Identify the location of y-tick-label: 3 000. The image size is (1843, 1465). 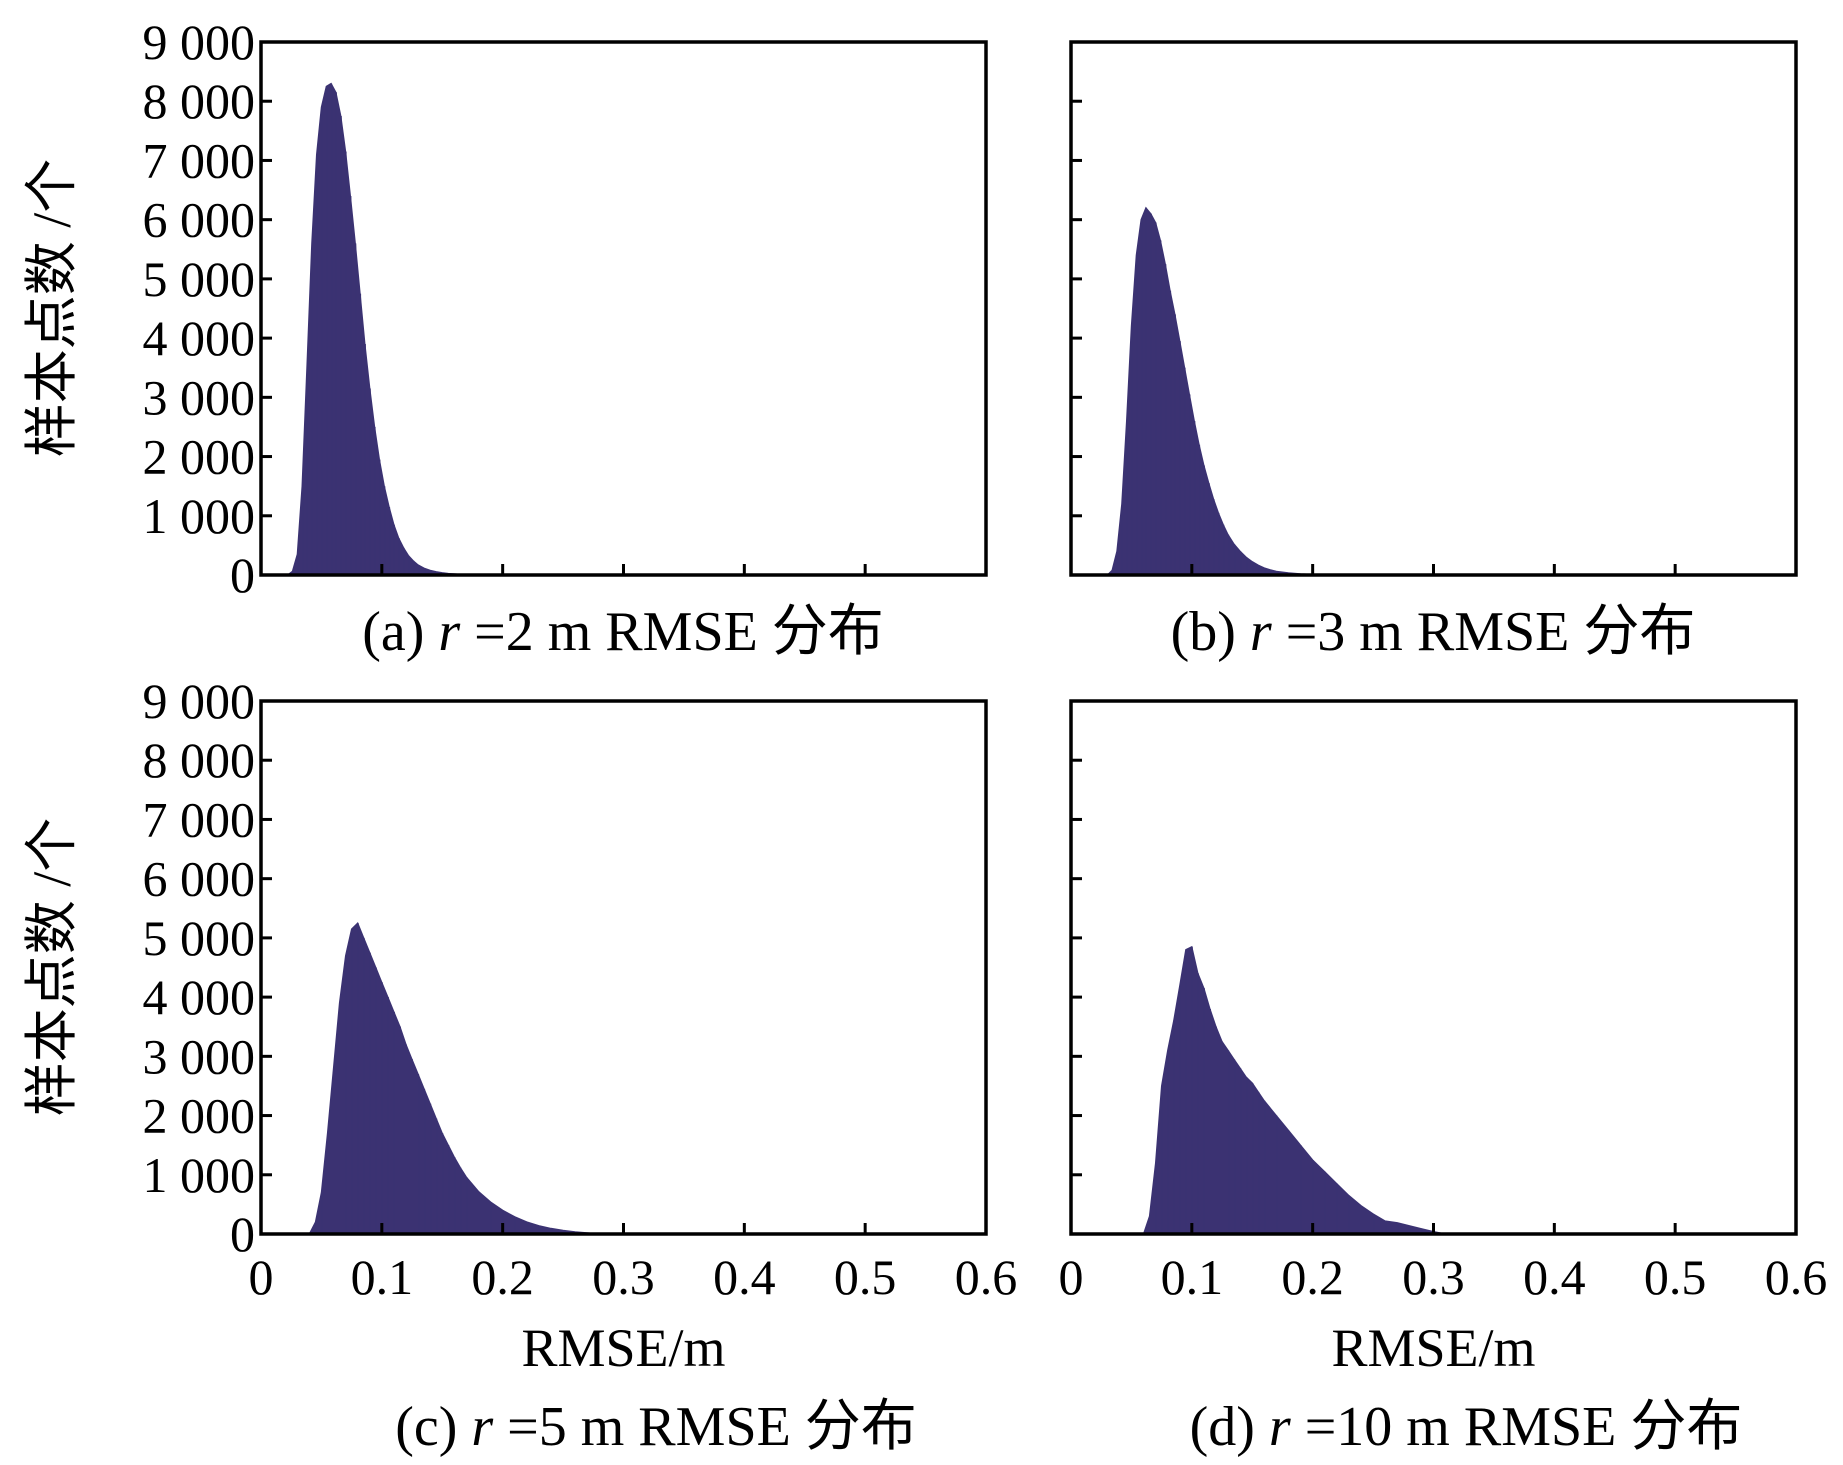
(199, 397).